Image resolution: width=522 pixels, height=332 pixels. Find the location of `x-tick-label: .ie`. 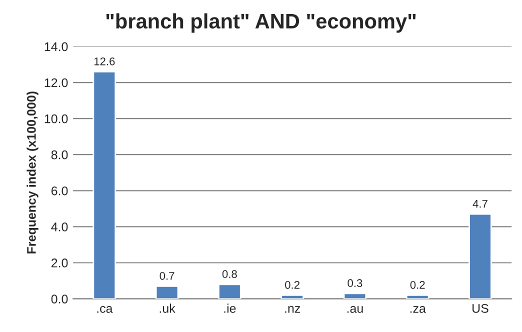

x-tick-label: .ie is located at coordinates (230, 308).